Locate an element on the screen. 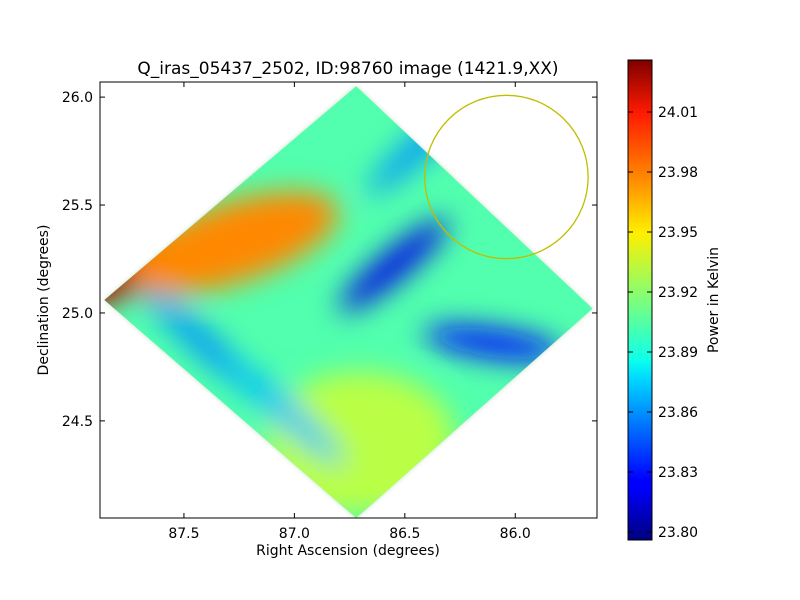 This screenshot has width=800, height=600. y-tick-label: 25.5 is located at coordinates (77, 206).